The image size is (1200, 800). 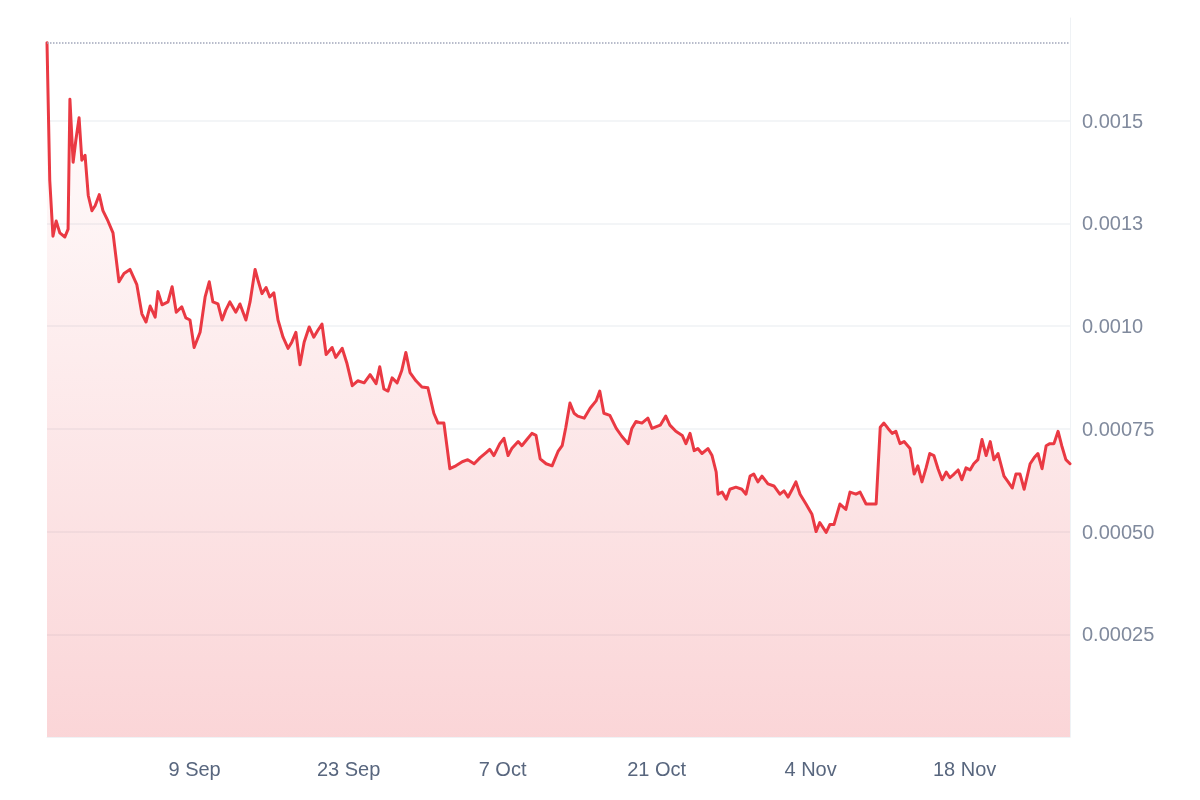 What do you see at coordinates (1113, 223) in the screenshot?
I see `y-tick-label: 0.0013` at bounding box center [1113, 223].